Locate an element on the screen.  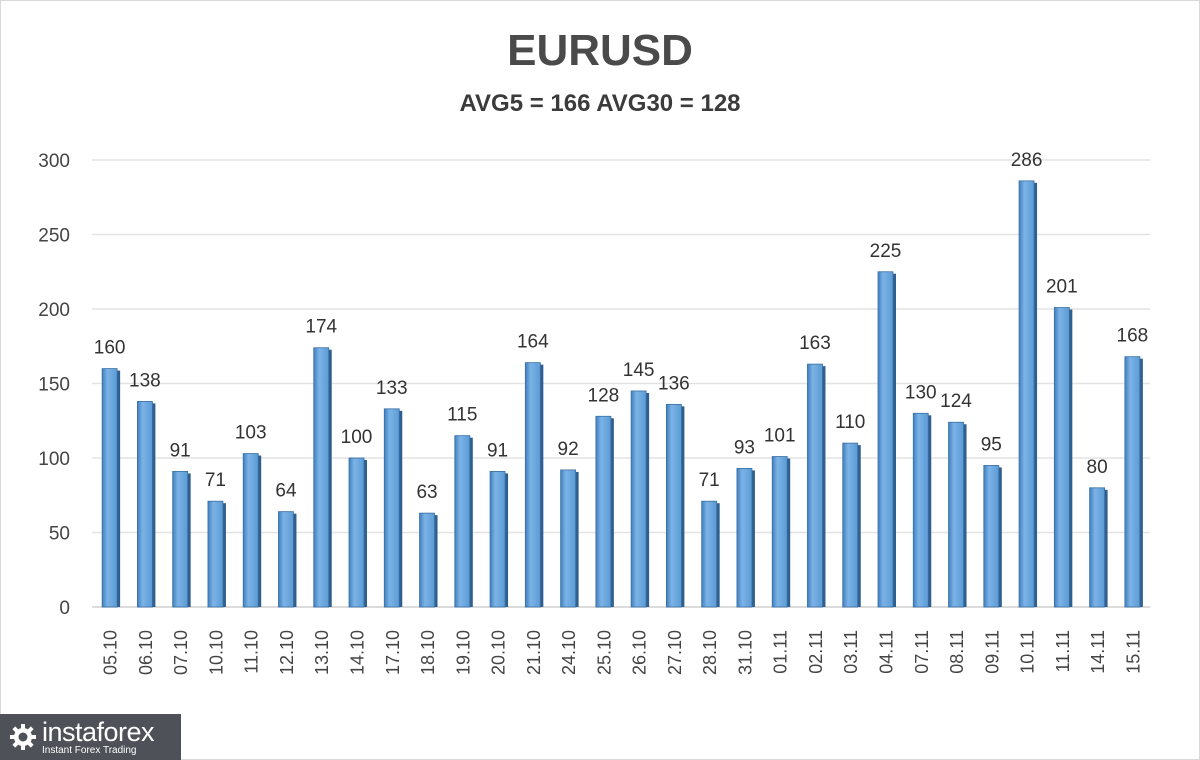
data-label: 91 is located at coordinates (180, 450).